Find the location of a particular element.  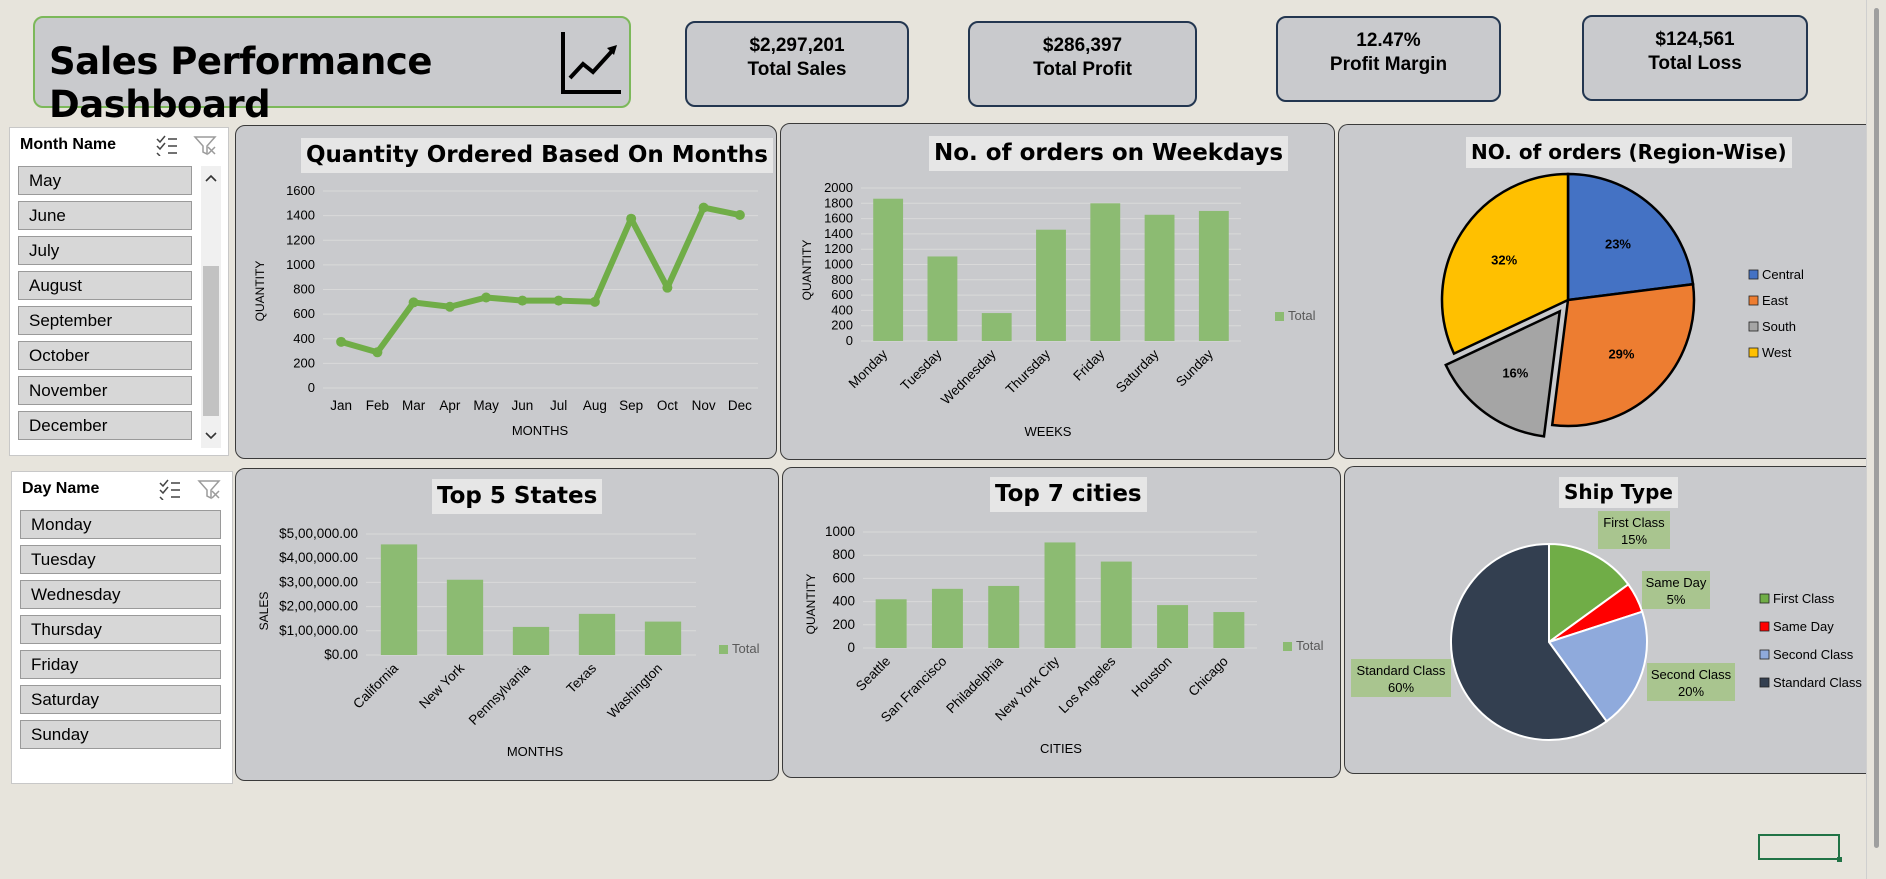

legend-swatch is located at coordinates (1753, 352).